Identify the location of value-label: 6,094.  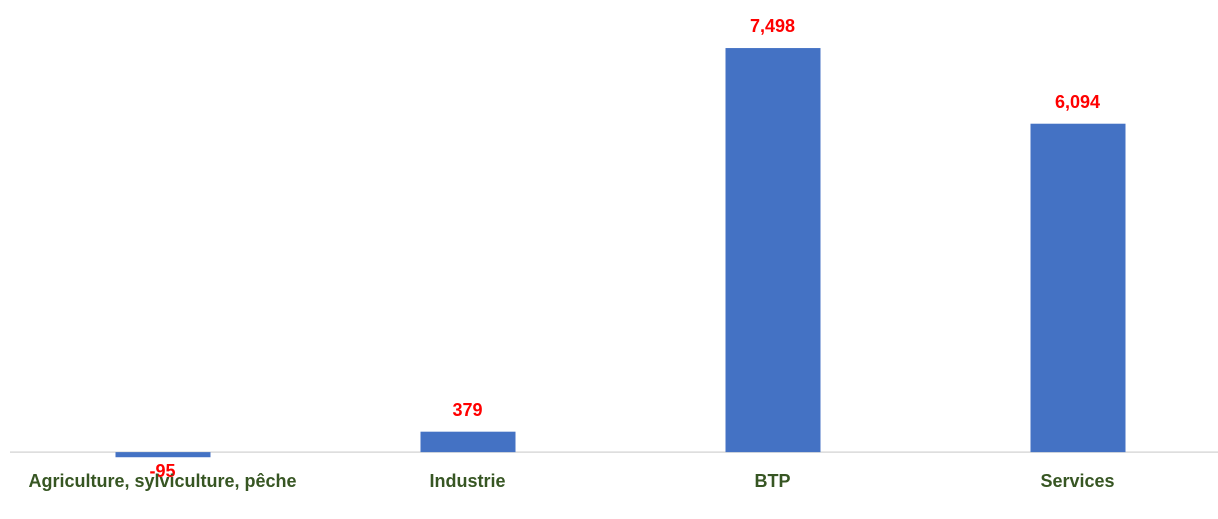
(1077, 101).